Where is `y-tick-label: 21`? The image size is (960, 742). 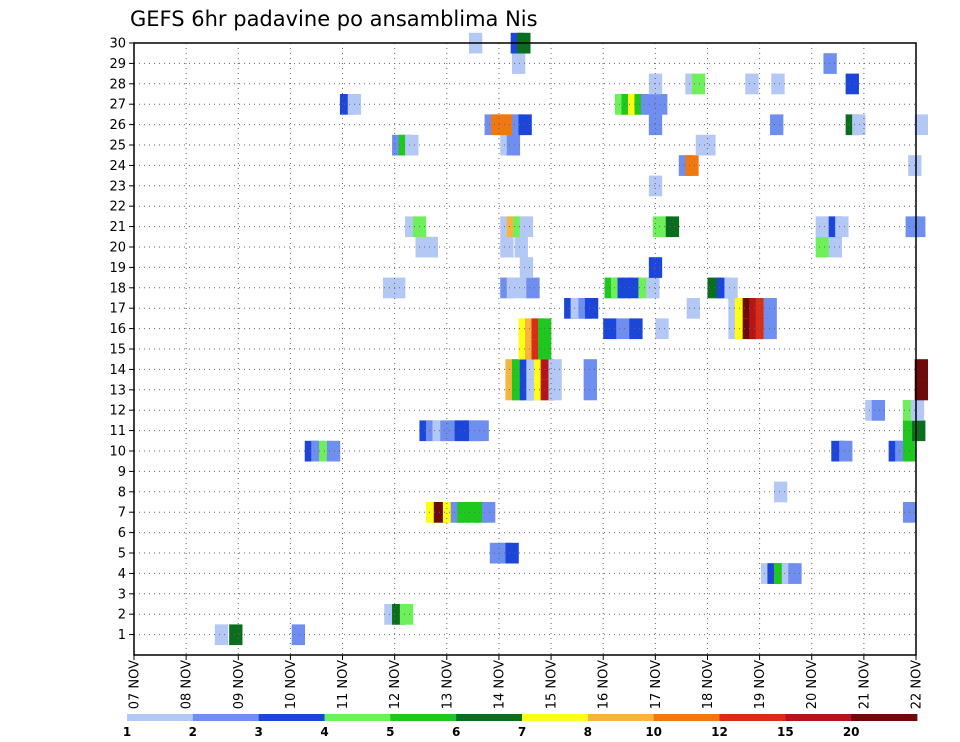
y-tick-label: 21 is located at coordinates (117, 227).